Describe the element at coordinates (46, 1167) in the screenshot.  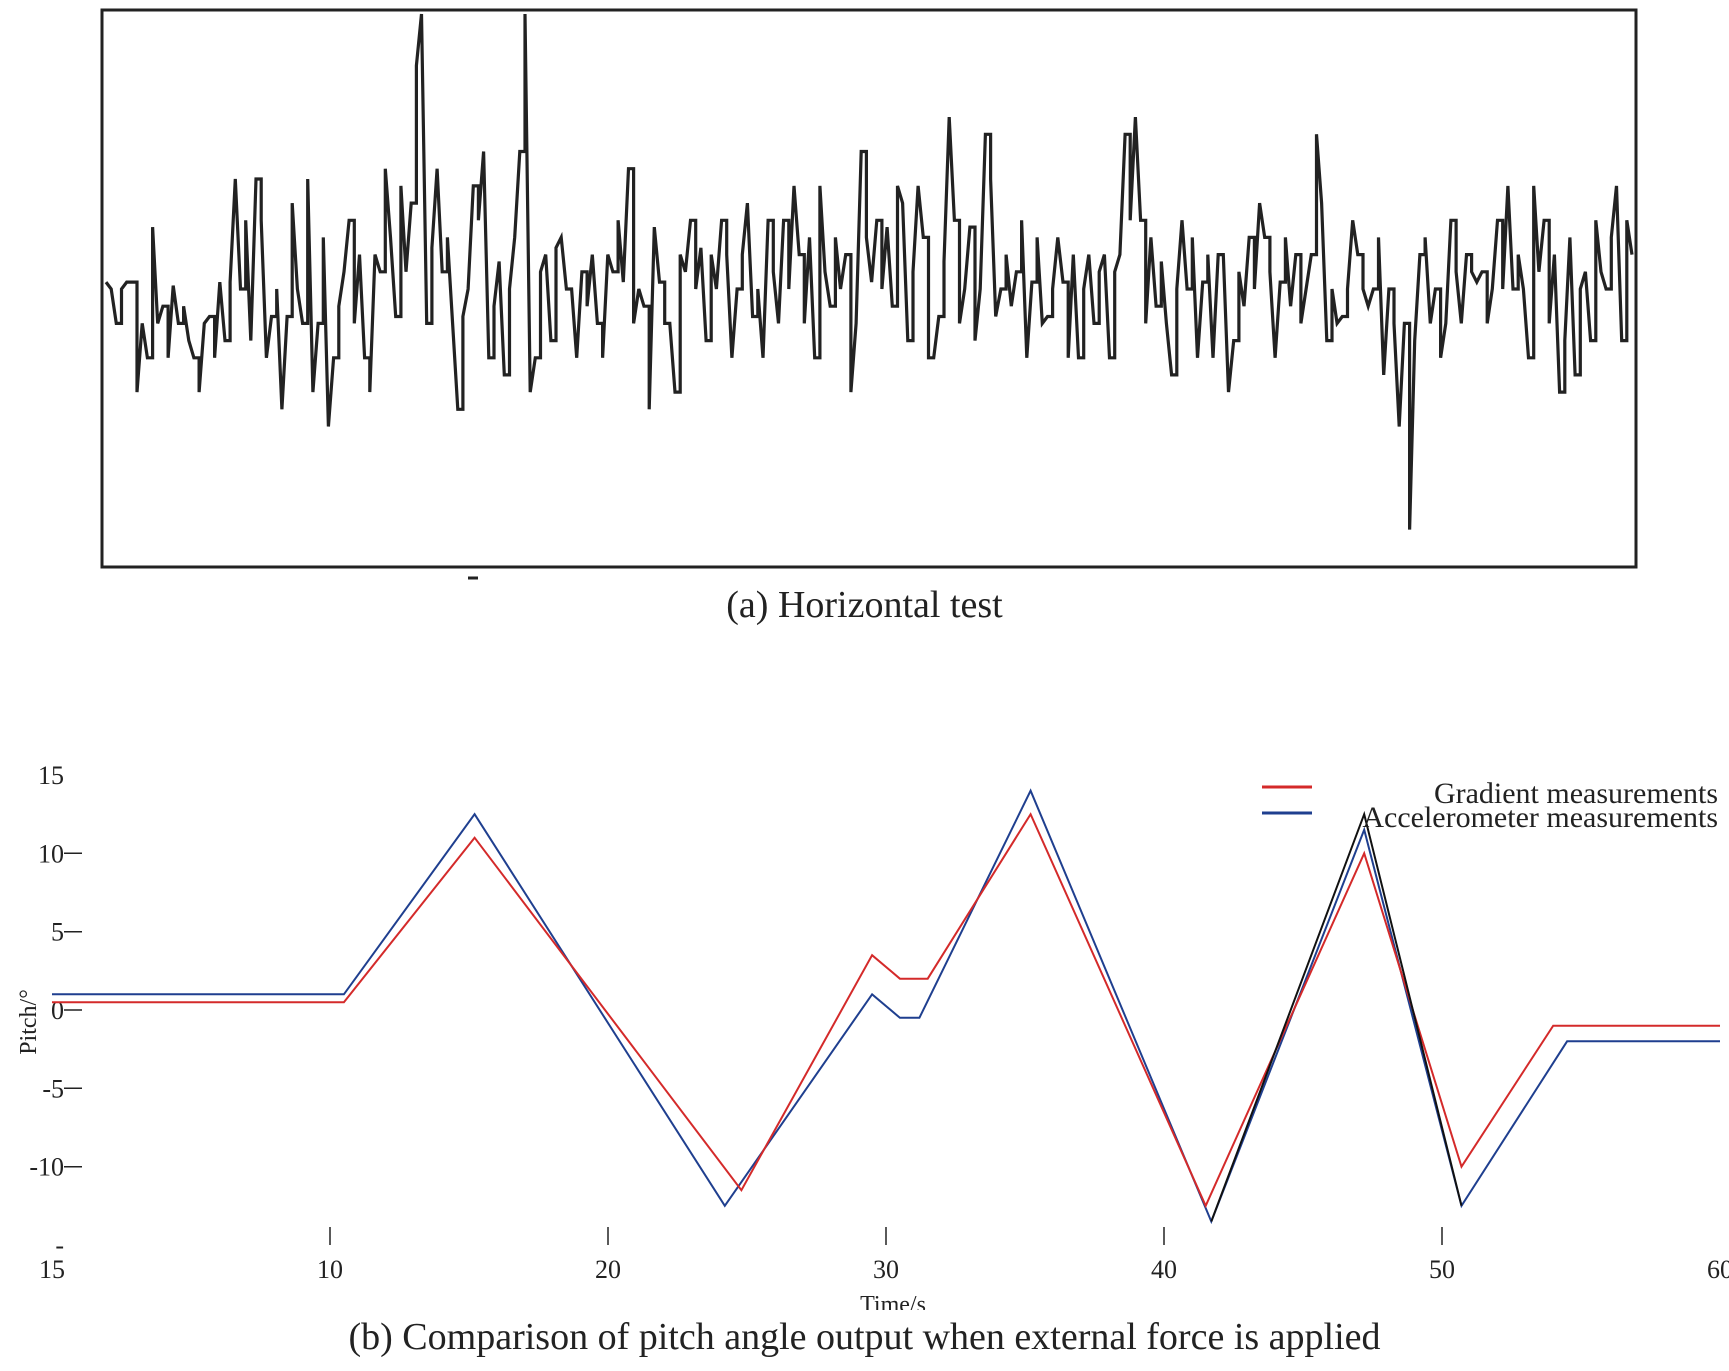
I see `y-tick-label: -10` at that location.